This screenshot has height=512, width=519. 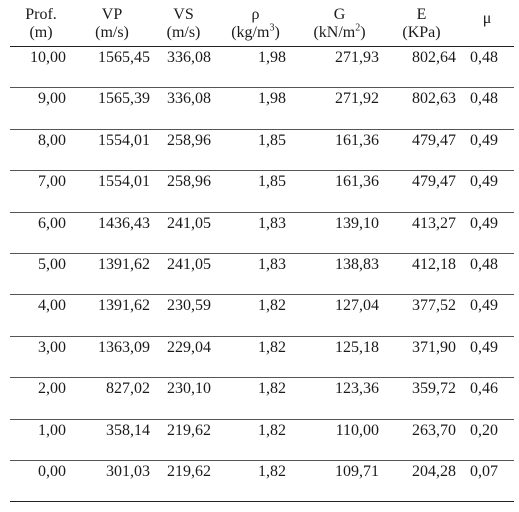 What do you see at coordinates (41, 315) in the screenshot?
I see `cell-prof: 4,00` at bounding box center [41, 315].